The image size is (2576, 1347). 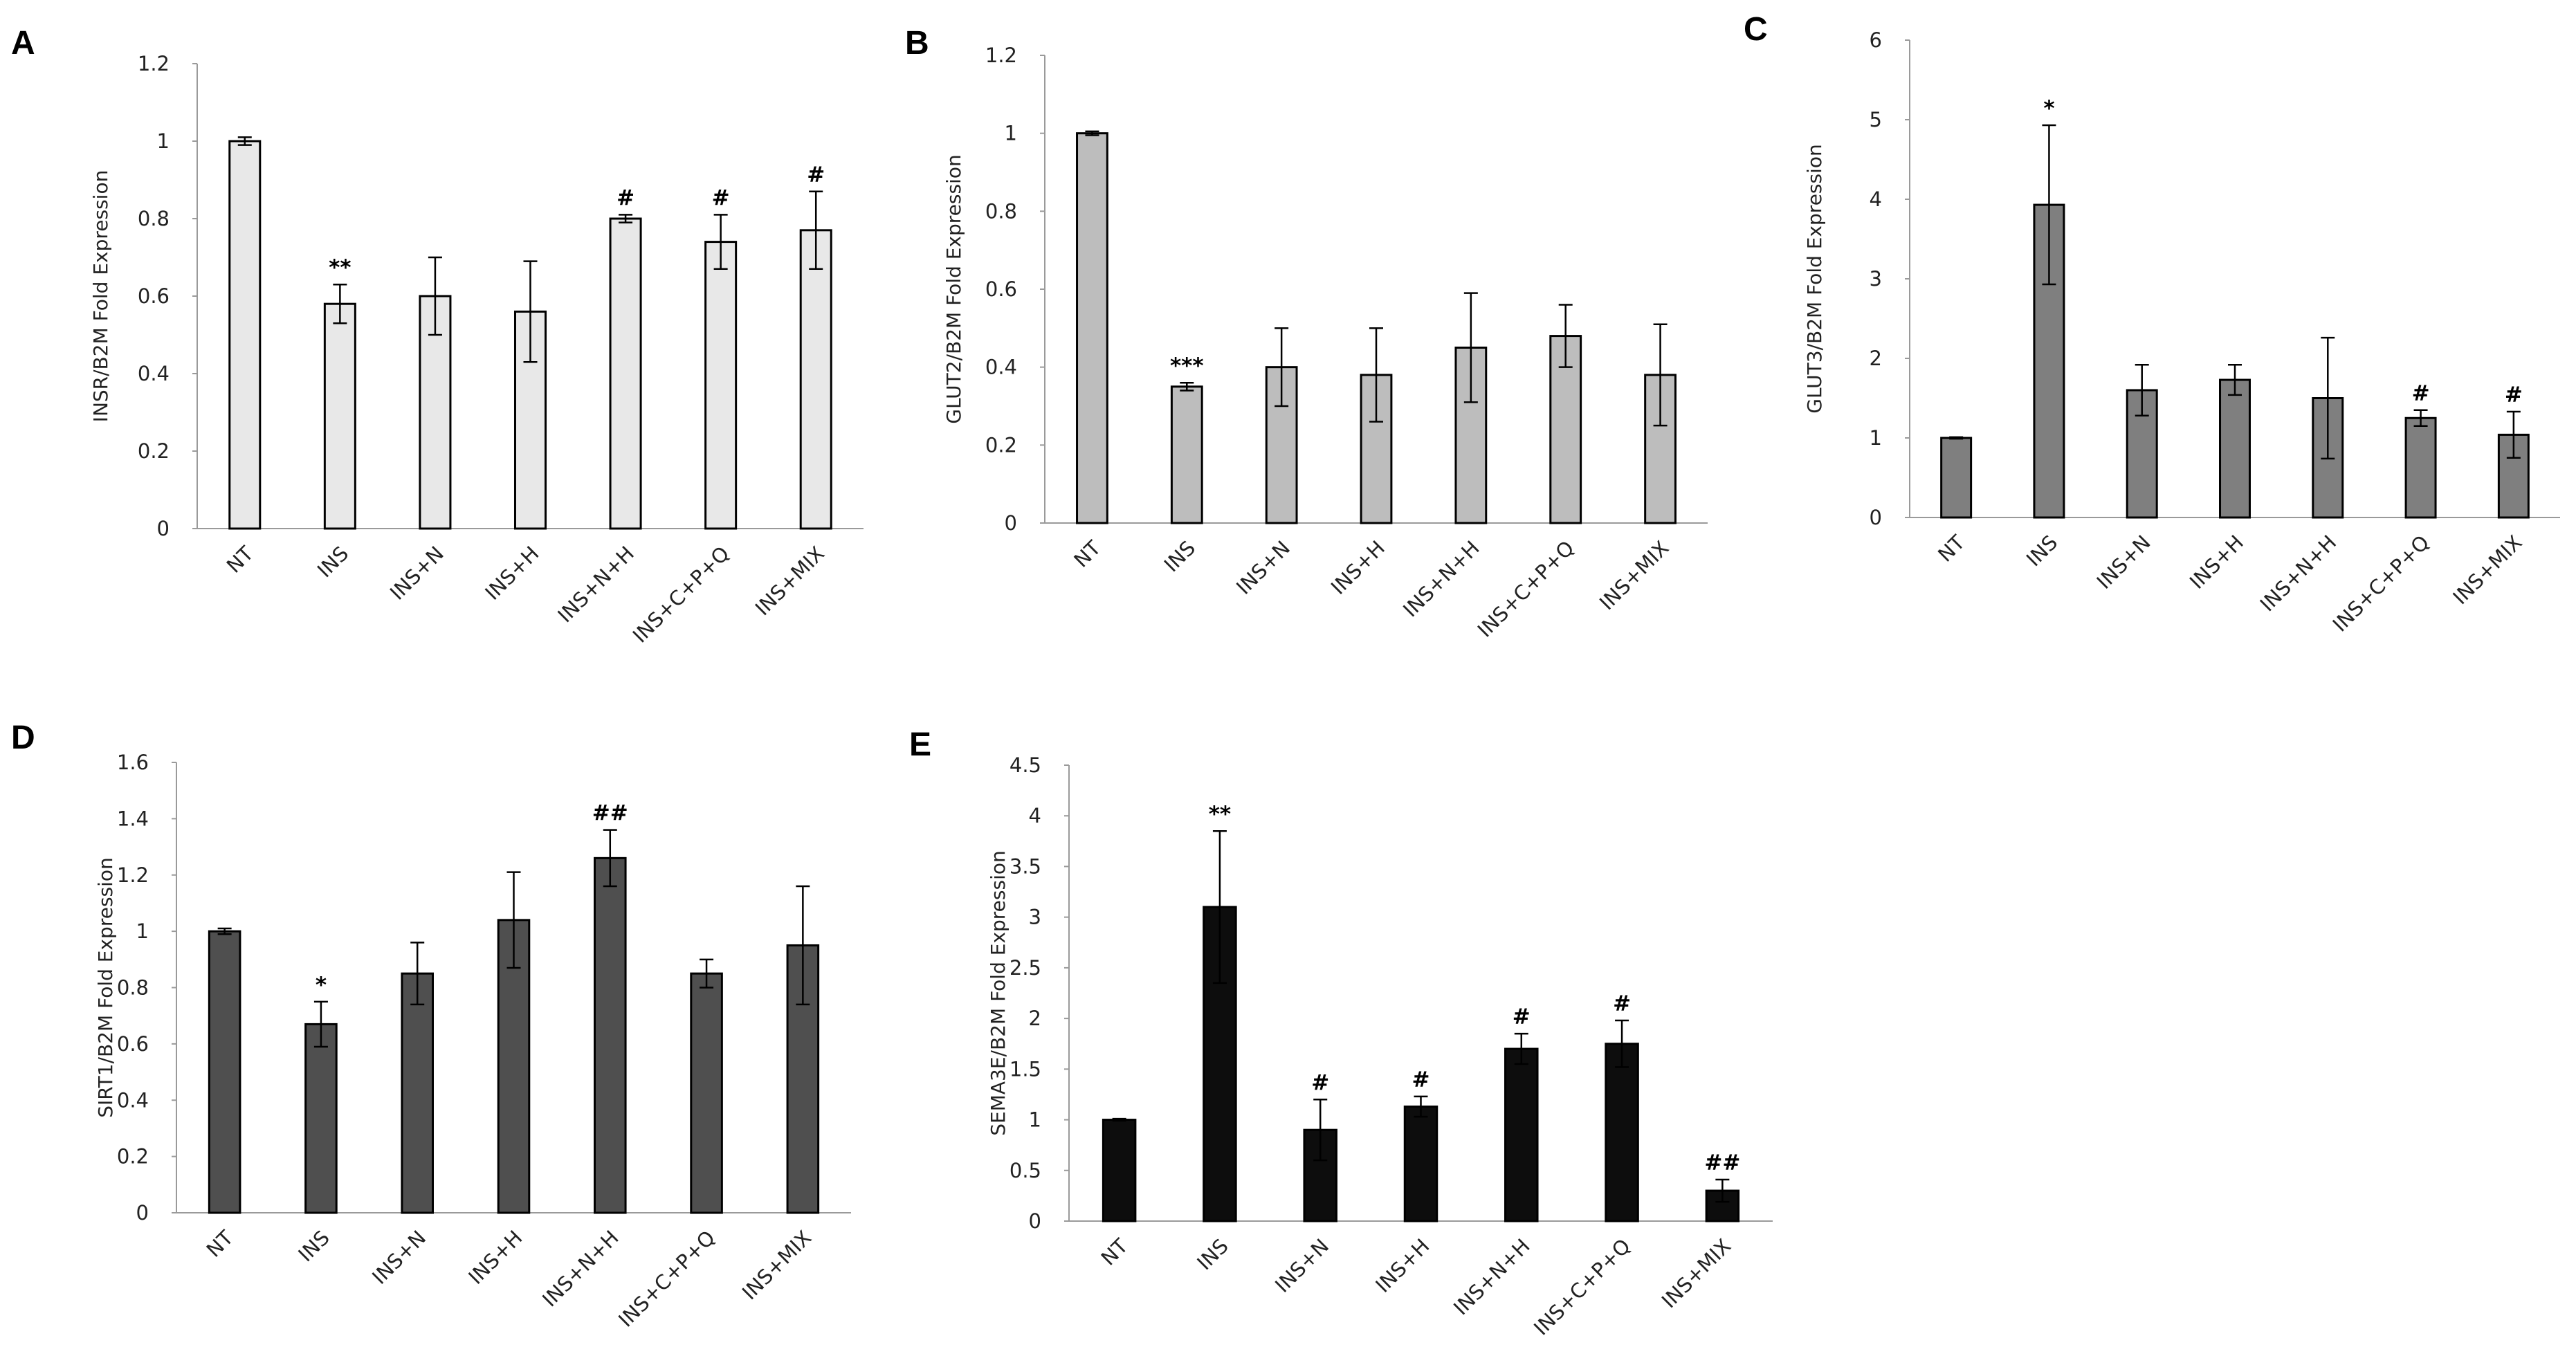 What do you see at coordinates (954, 289) in the screenshot?
I see `y-axis-label: GLUT2/B2M Fold Expression` at bounding box center [954, 289].